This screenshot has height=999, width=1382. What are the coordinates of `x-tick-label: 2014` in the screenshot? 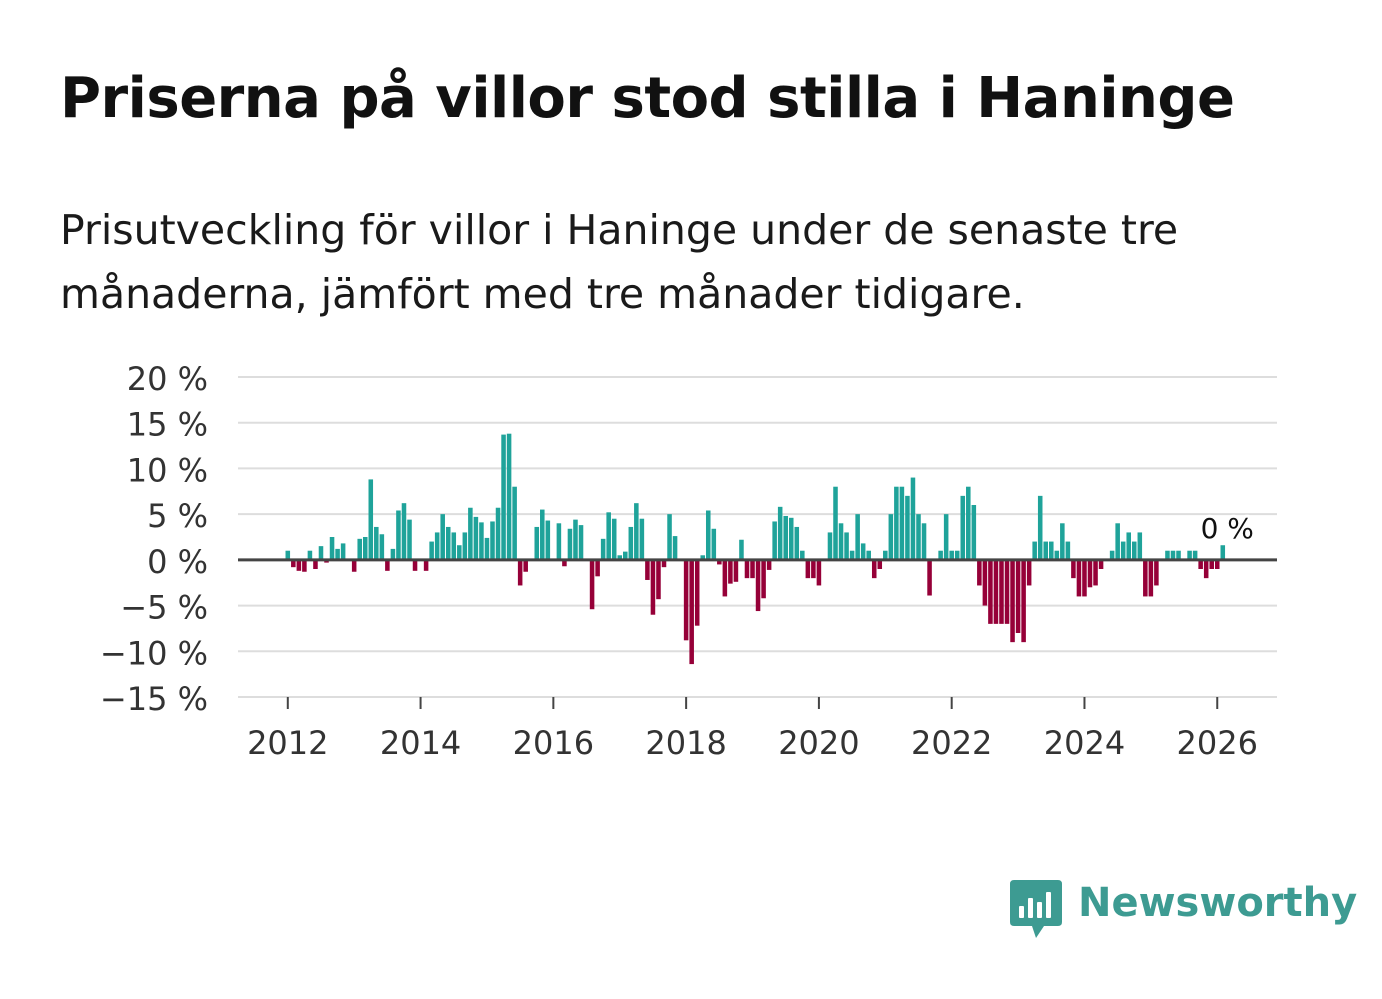 It's located at (420, 743).